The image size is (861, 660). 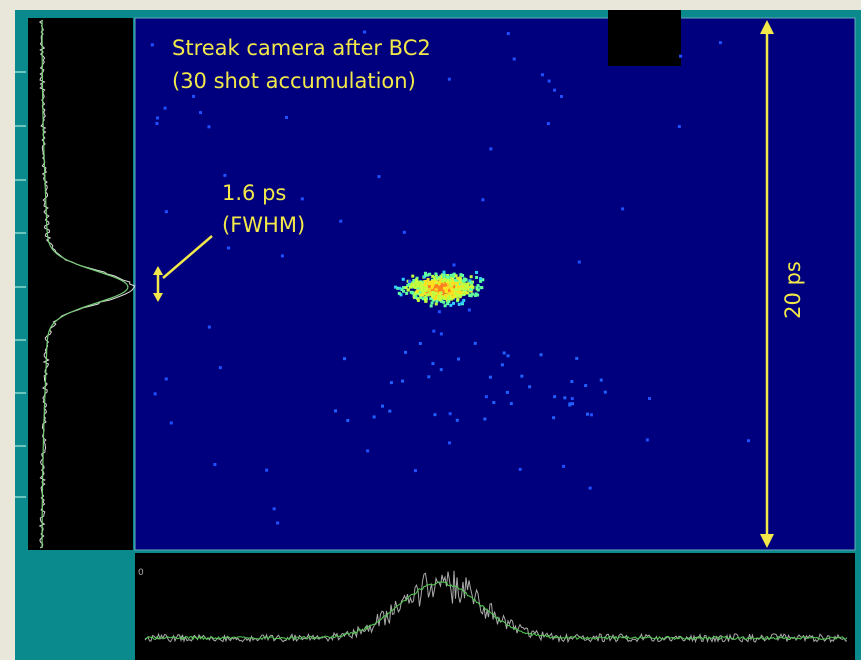 What do you see at coordinates (644, 38) in the screenshot?
I see `mask-block` at bounding box center [644, 38].